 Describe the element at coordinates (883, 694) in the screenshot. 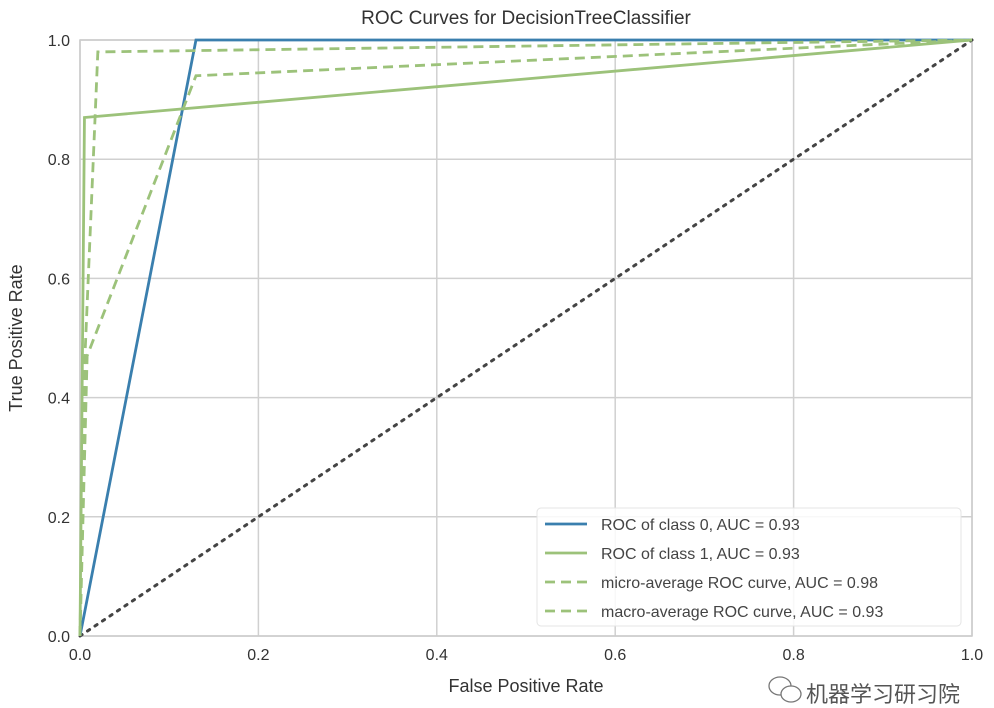

I see `watermark-text: 机器学习研习院` at that location.